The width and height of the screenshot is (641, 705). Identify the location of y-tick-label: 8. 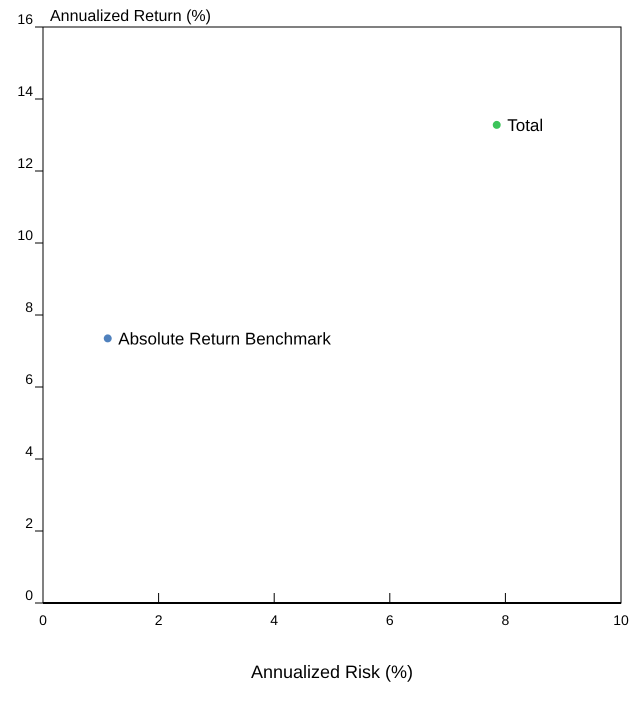
(29, 306).